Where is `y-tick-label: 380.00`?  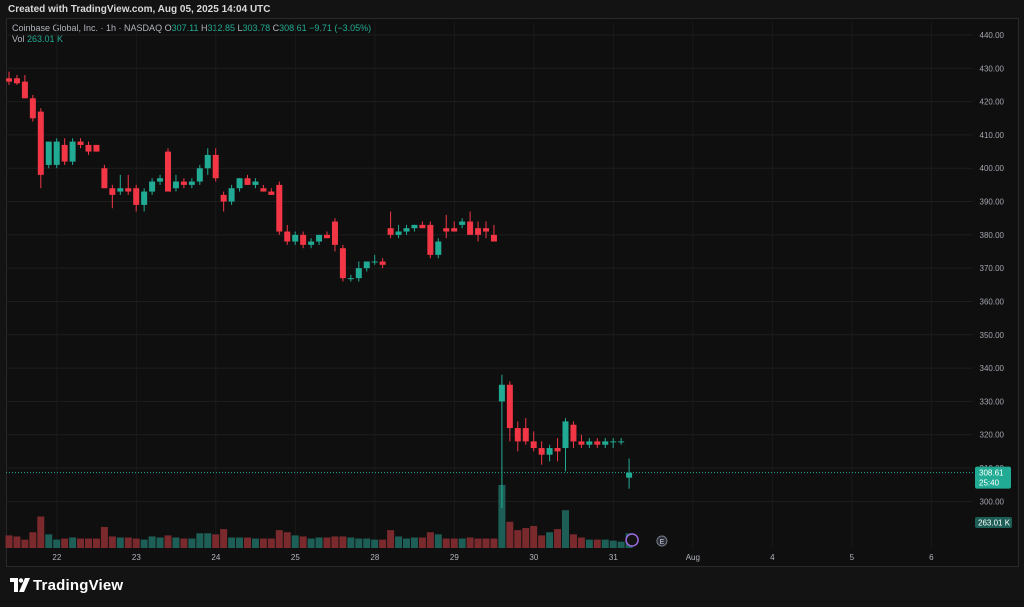
y-tick-label: 380.00 is located at coordinates (992, 235).